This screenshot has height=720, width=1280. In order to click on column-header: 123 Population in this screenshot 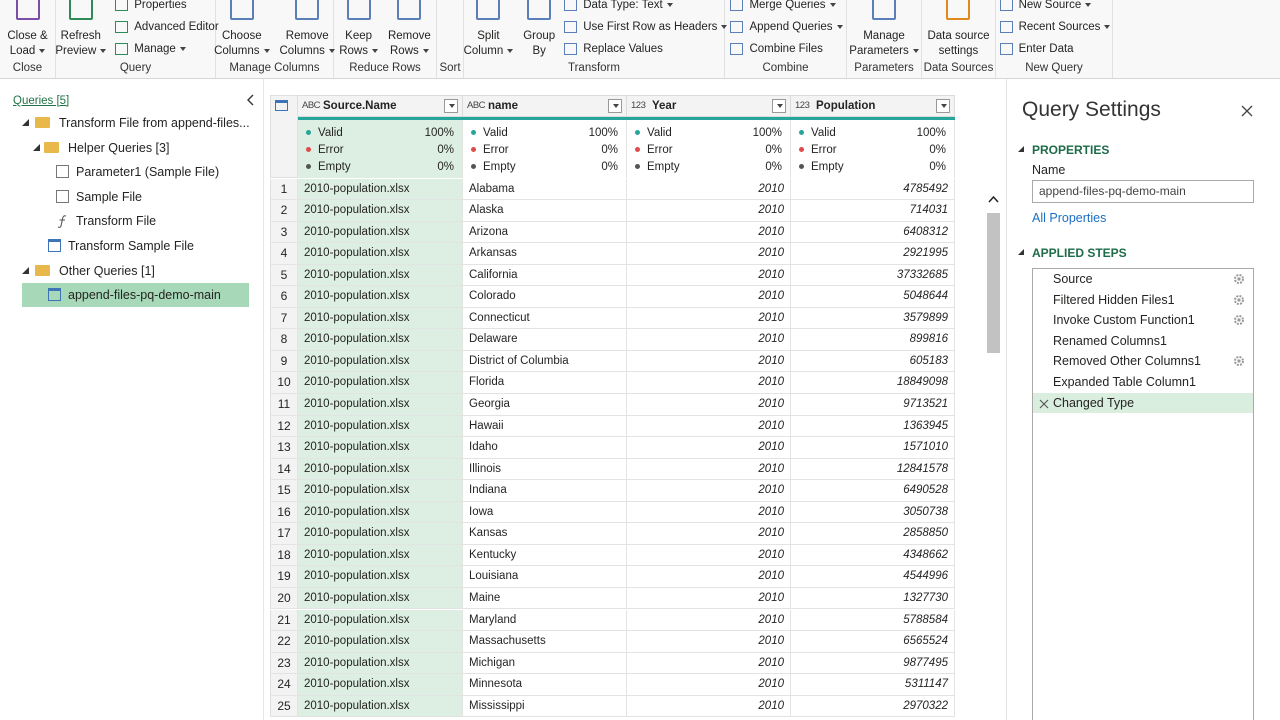, I will do `click(873, 106)`.